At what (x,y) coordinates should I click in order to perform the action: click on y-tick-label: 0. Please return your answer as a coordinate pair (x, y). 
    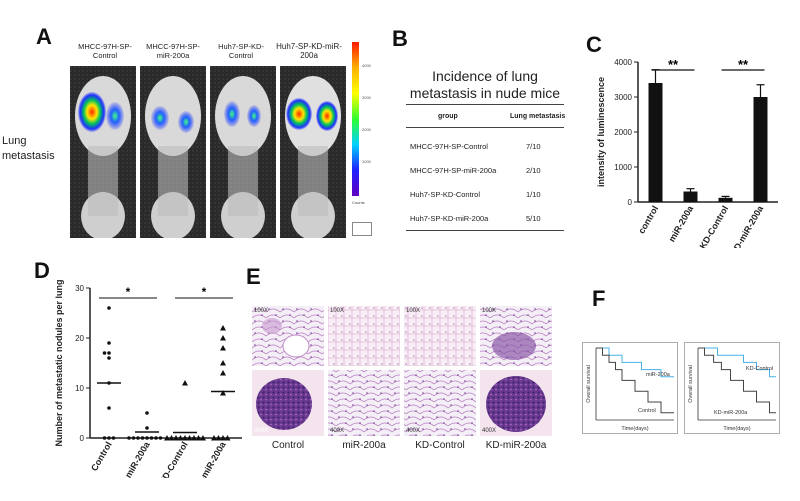
    Looking at the image, I should click on (82, 438).